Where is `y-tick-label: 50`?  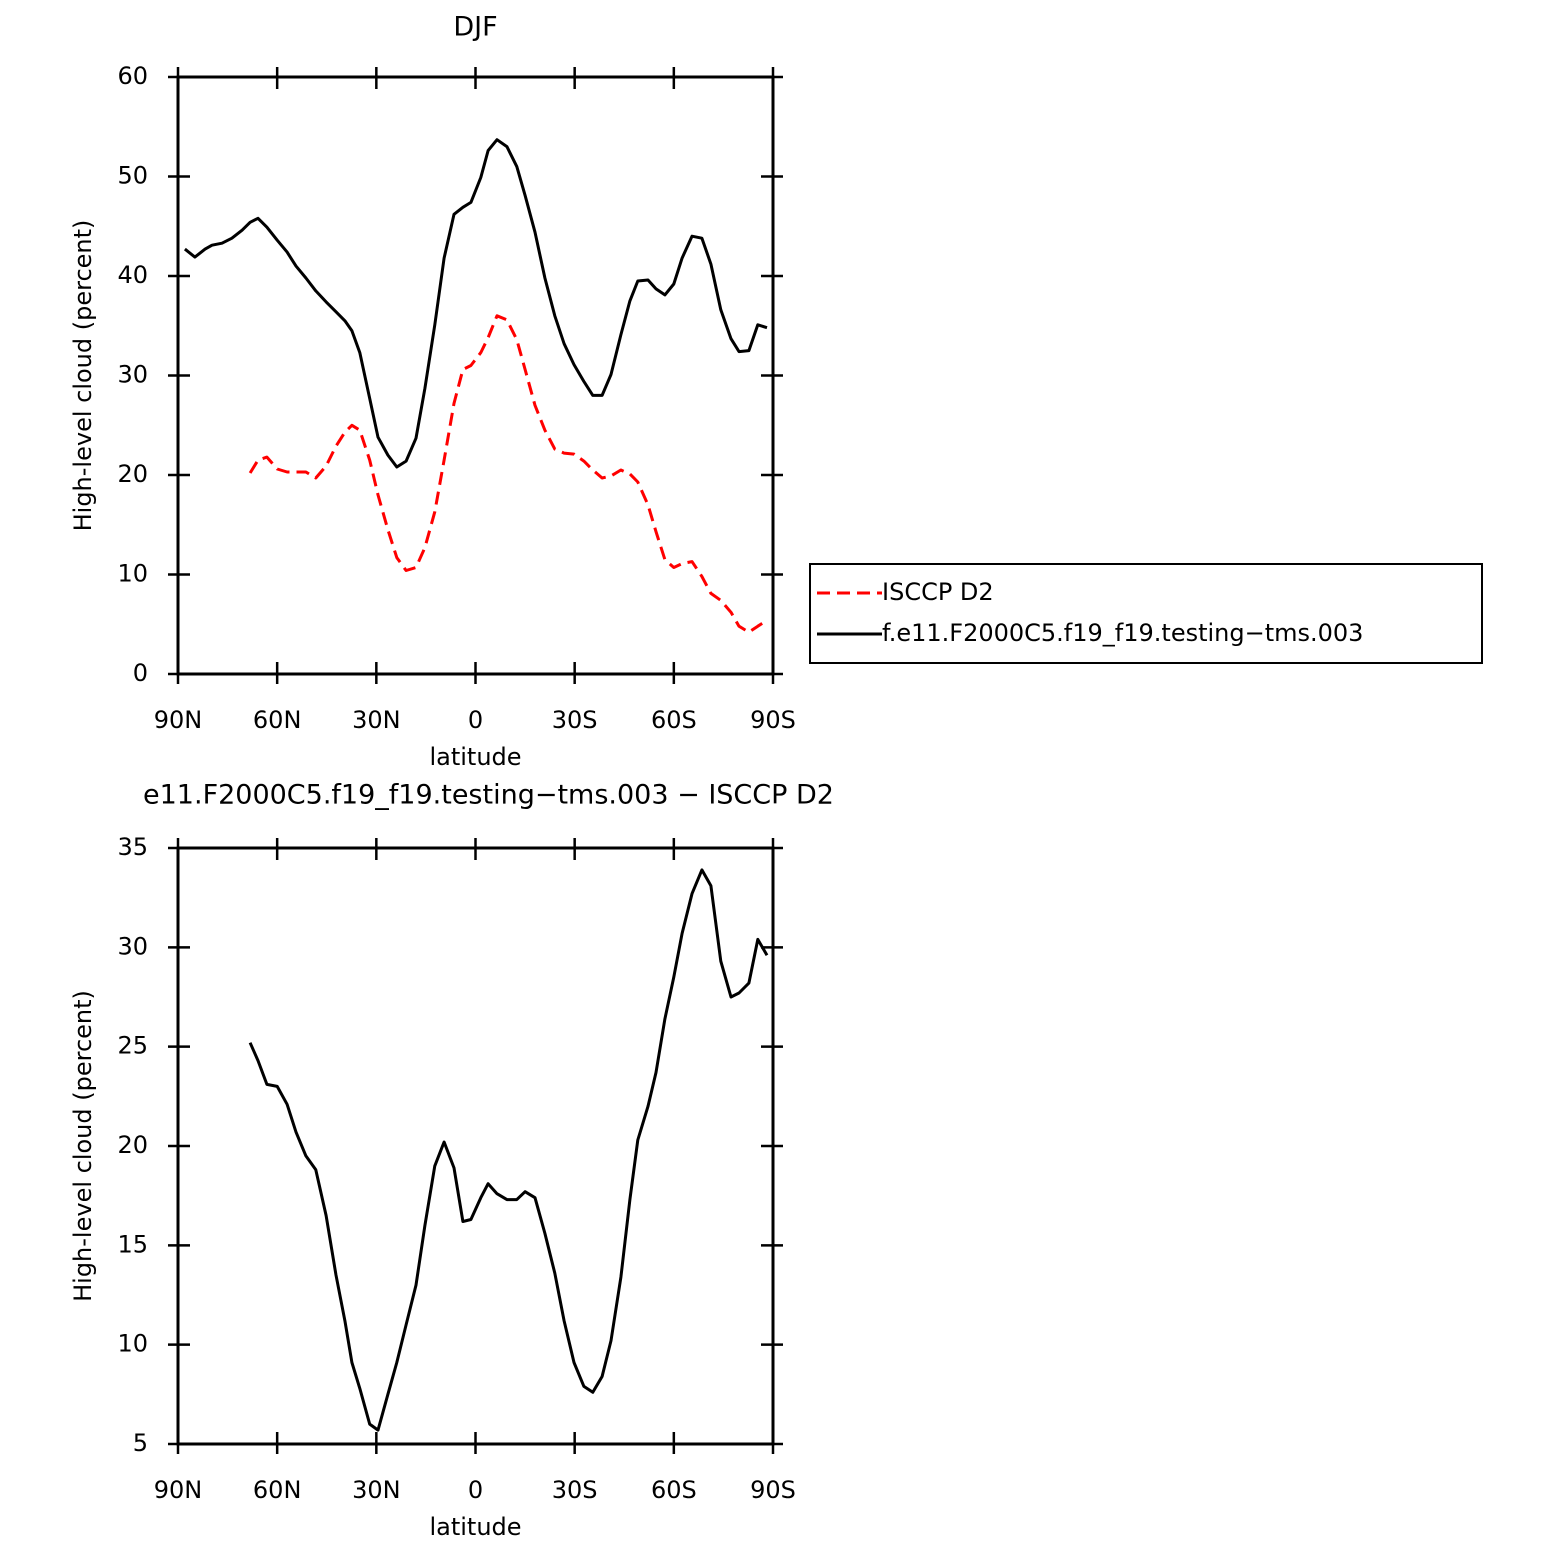 y-tick-label: 50 is located at coordinates (132, 176).